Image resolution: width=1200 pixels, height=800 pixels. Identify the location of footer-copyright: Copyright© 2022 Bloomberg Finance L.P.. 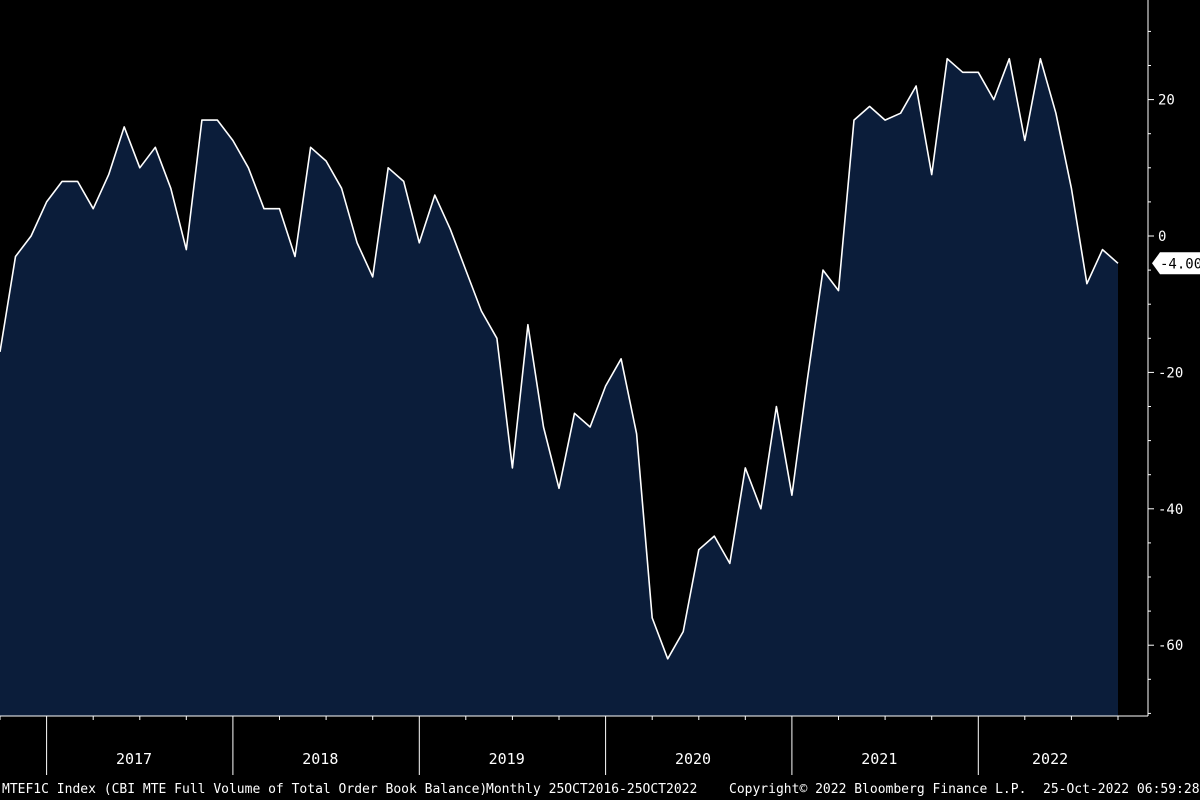
(877, 789).